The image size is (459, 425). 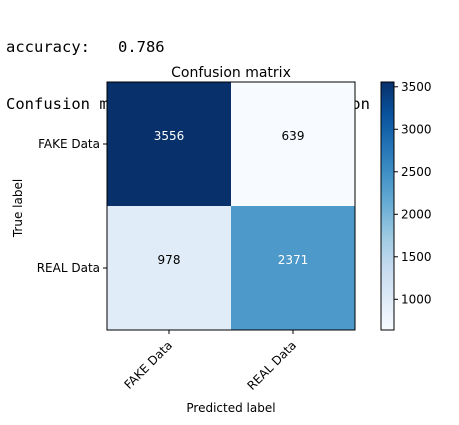 I want to click on cell-value-label: 639, so click(x=293, y=136).